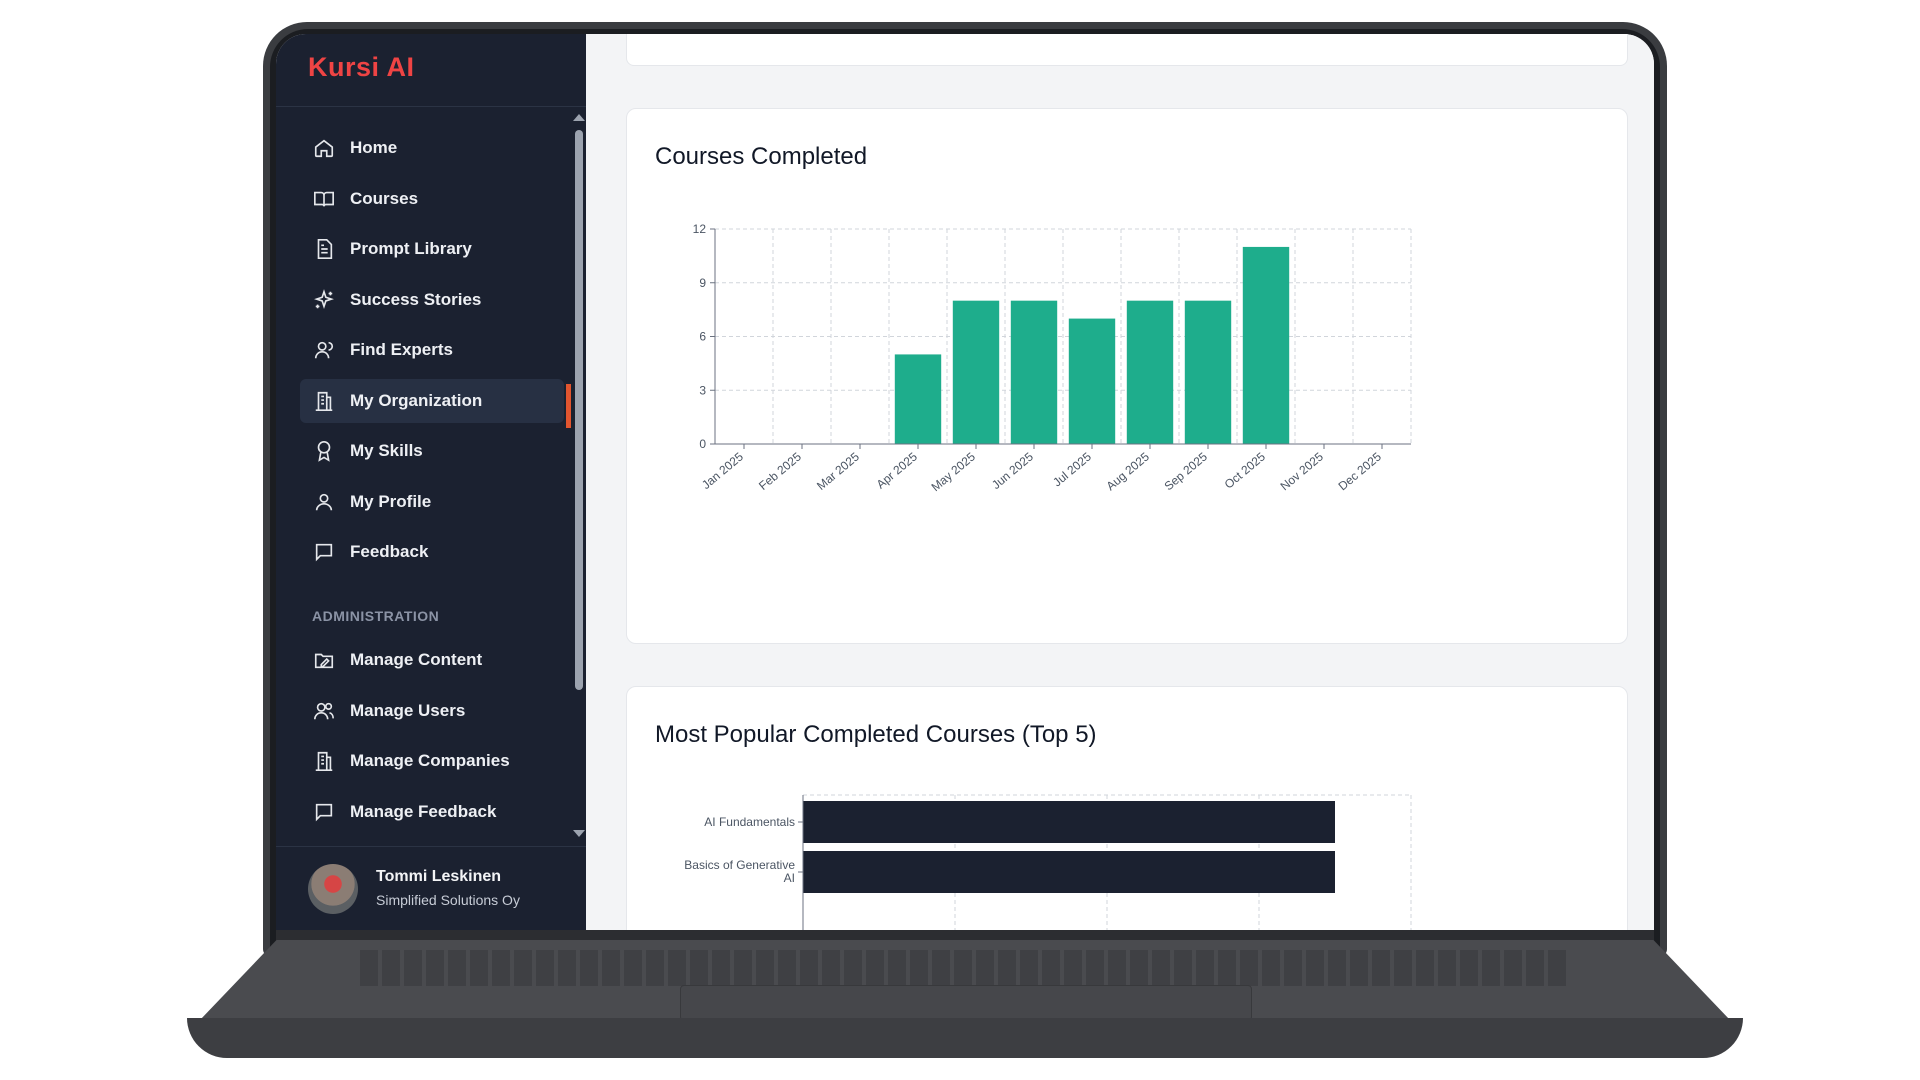  I want to click on y-tick-label: 3, so click(702, 390).